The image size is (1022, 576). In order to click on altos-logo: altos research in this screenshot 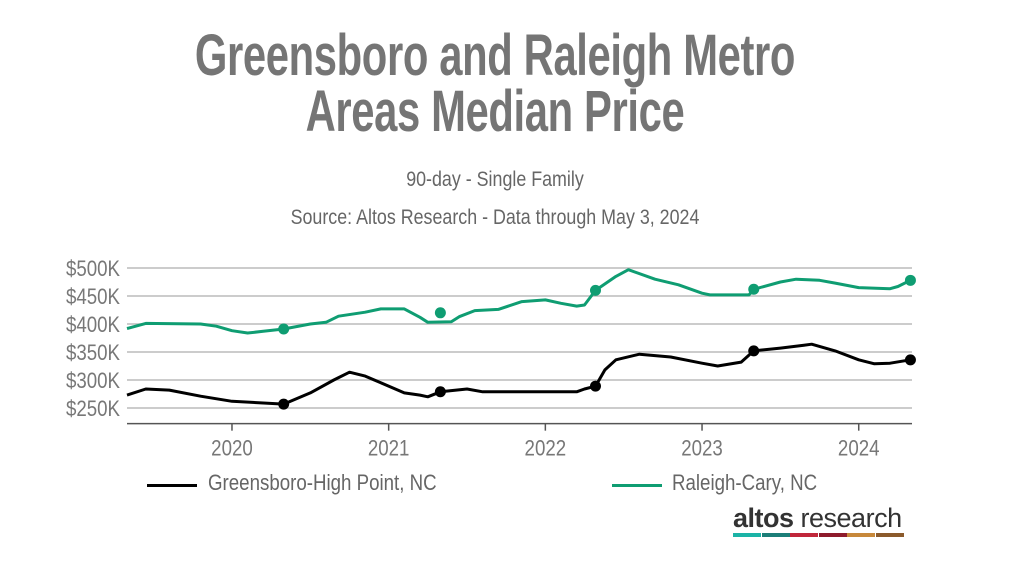, I will do `click(817, 518)`.